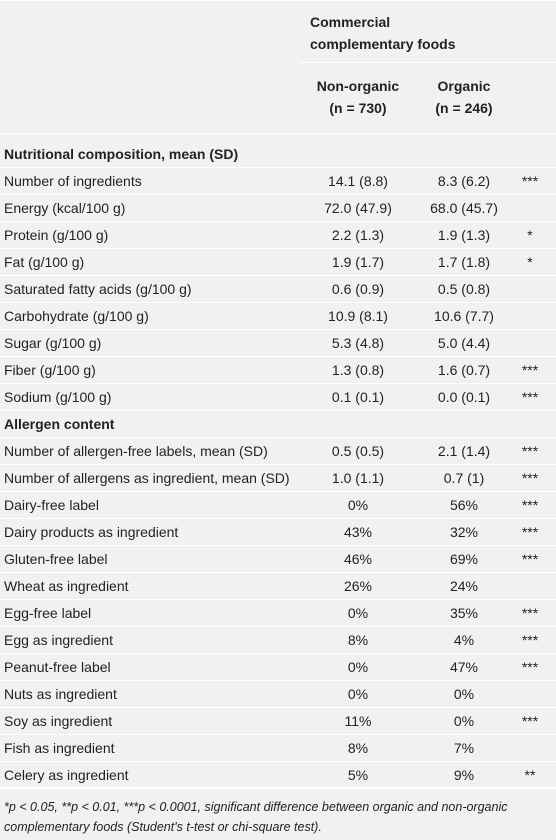  What do you see at coordinates (358, 586) in the screenshot?
I see `cell-value: 26%` at bounding box center [358, 586].